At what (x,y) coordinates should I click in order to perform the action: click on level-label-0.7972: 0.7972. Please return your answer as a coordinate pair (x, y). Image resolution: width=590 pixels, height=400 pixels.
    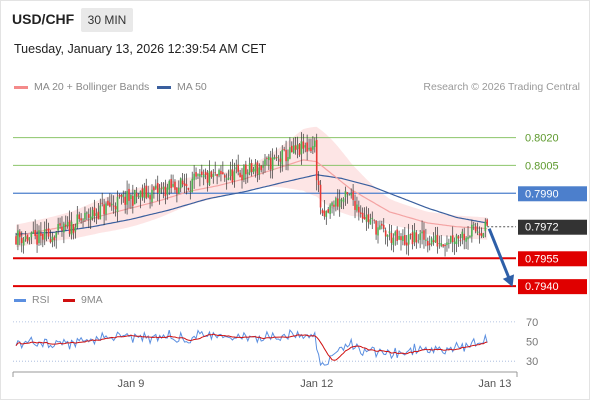
    Looking at the image, I should click on (542, 228).